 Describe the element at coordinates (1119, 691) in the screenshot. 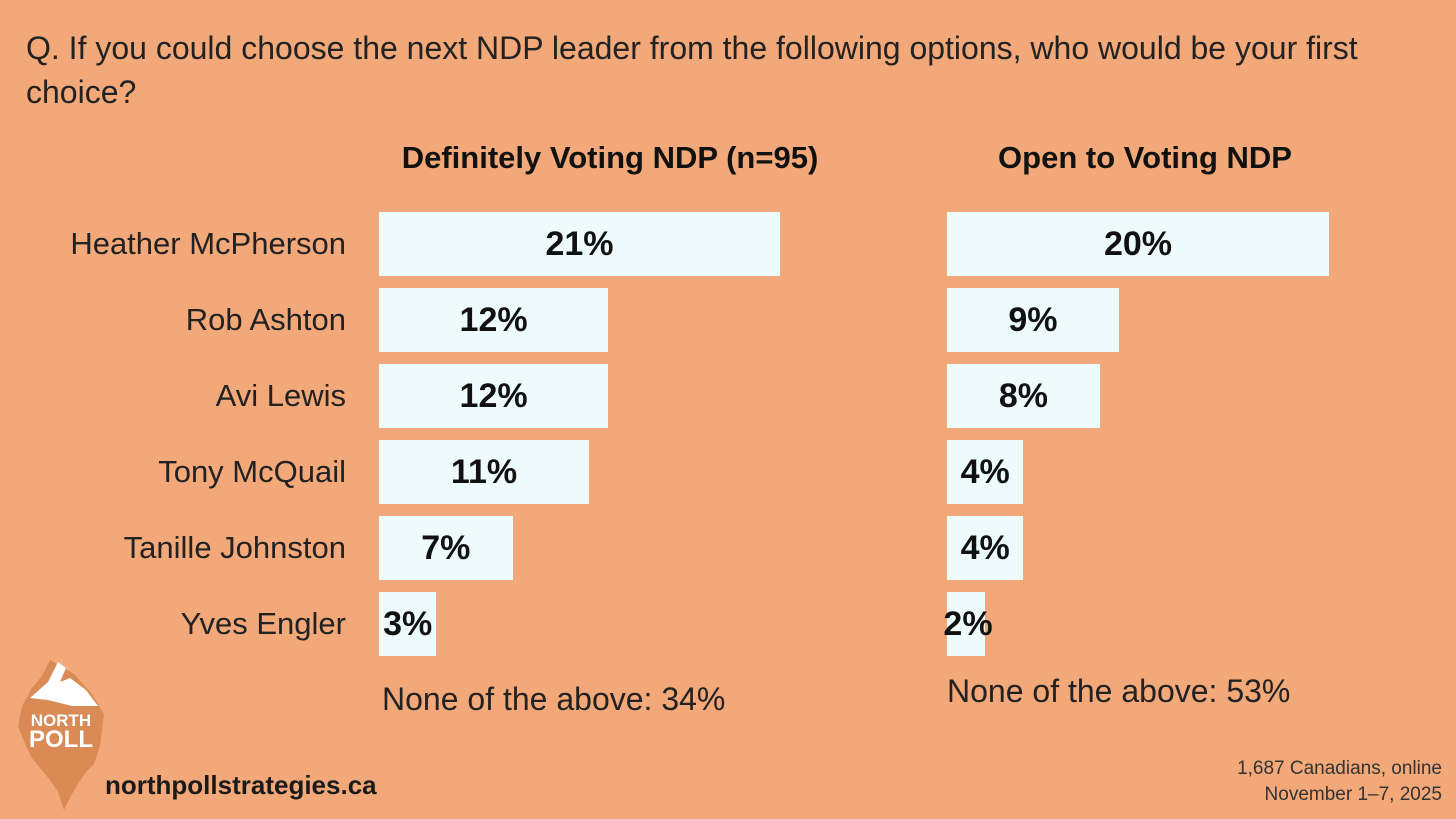

I see `none-note-open: None of the above: 53%` at that location.